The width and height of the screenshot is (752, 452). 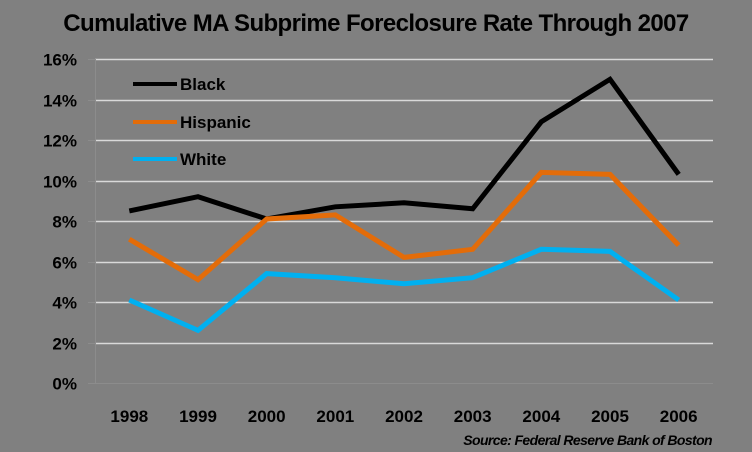 What do you see at coordinates (198, 416) in the screenshot?
I see `x-tick-label: 1999` at bounding box center [198, 416].